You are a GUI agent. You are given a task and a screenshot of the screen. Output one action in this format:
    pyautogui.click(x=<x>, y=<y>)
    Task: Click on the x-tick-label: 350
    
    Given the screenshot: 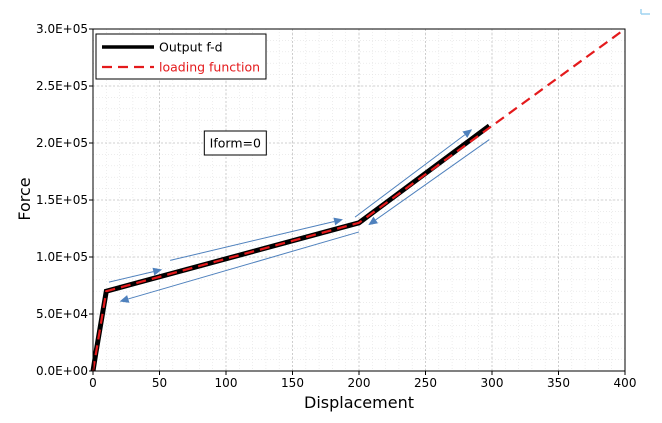 What is the action you would take?
    pyautogui.click(x=558, y=383)
    